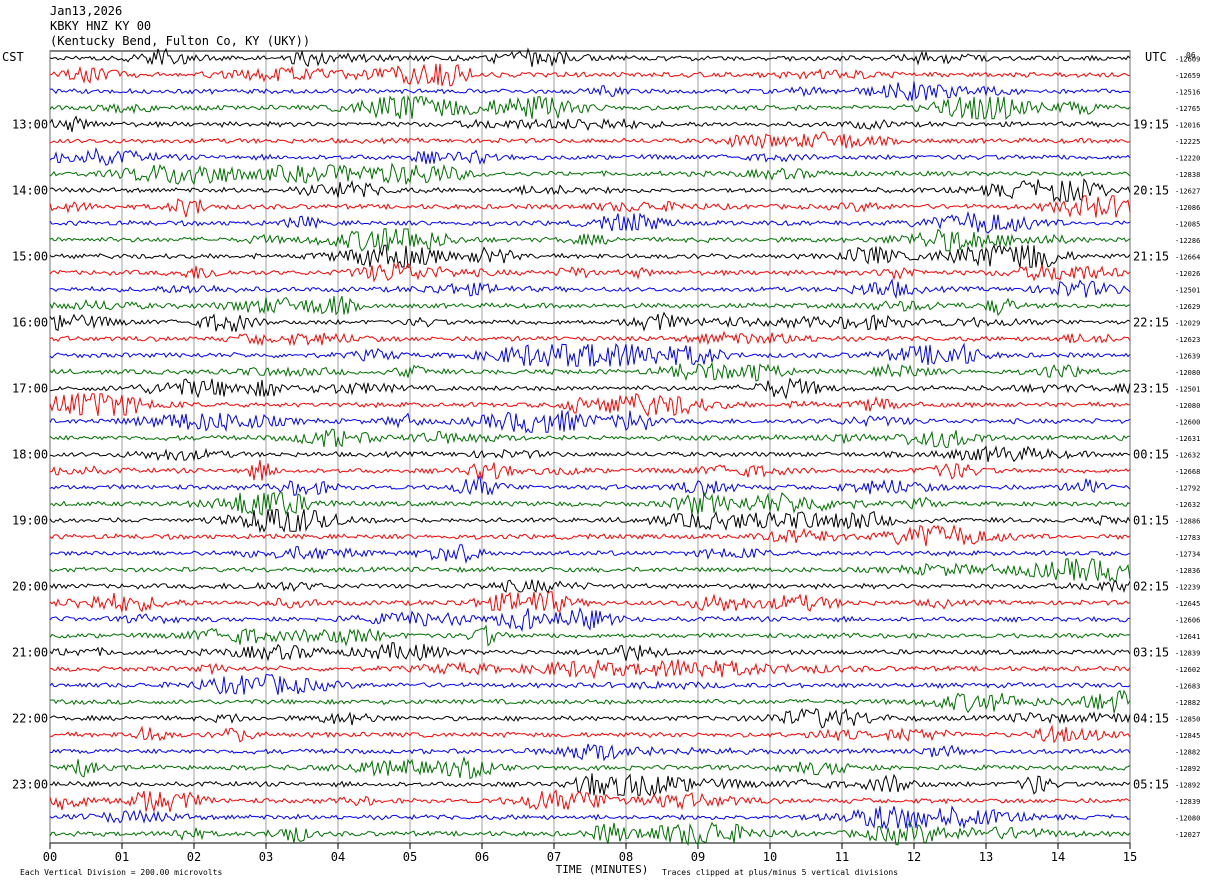 The width and height of the screenshot is (1210, 886). Describe the element at coordinates (1187, 521) in the screenshot. I see `trace-offset-label: -12886` at that location.